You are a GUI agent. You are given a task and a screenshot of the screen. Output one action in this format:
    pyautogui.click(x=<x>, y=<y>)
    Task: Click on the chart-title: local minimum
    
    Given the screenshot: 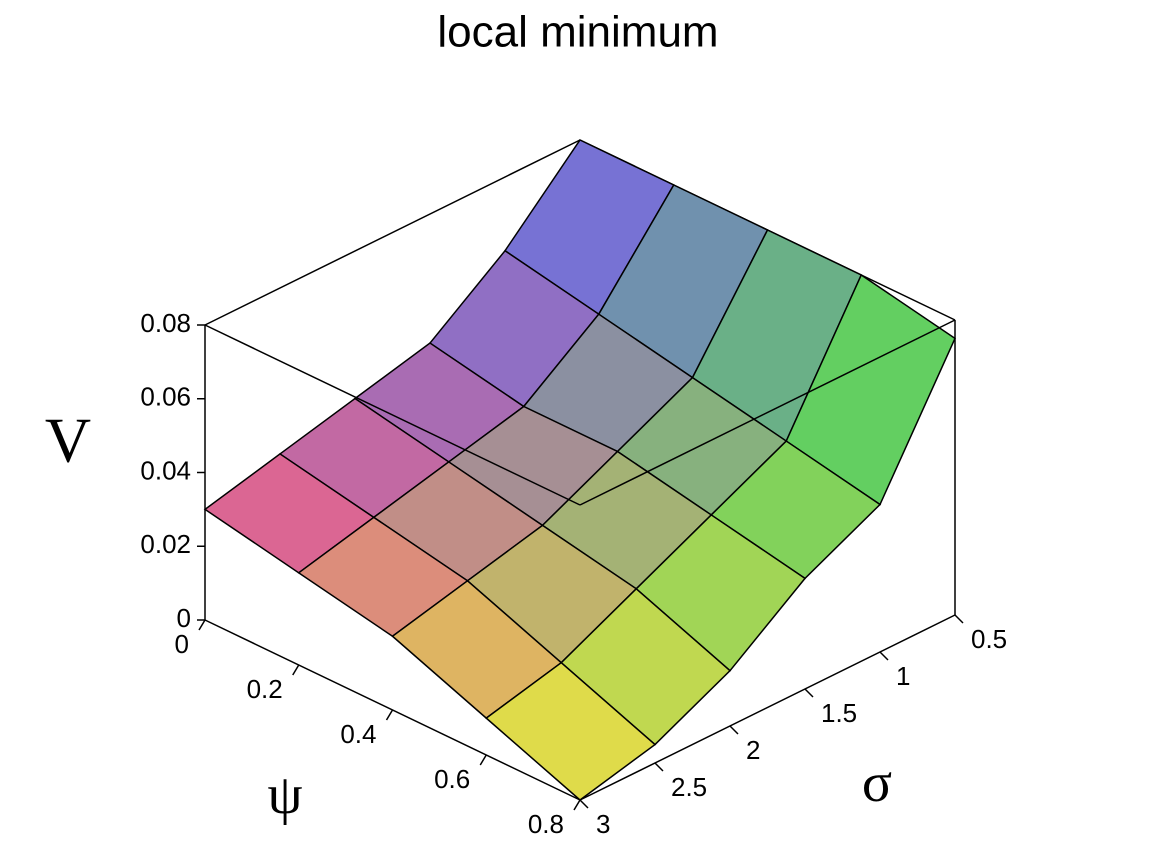 What is the action you would take?
    pyautogui.click(x=577, y=32)
    